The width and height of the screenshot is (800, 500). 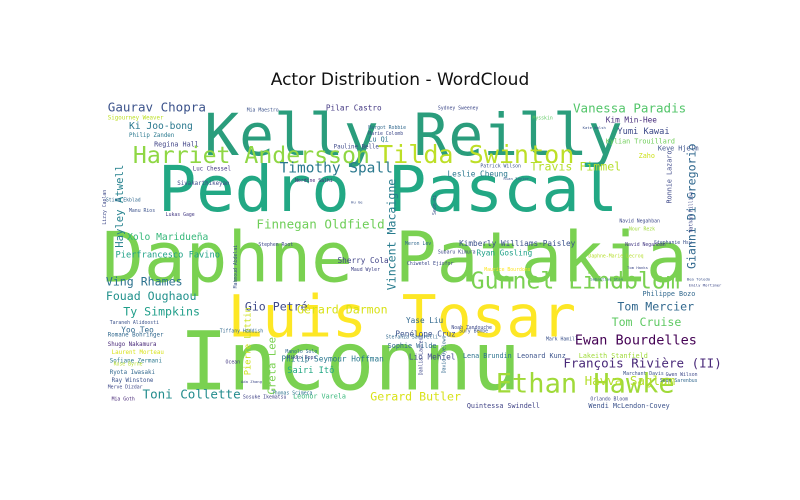 What do you see at coordinates (236, 267) in the screenshot?
I see `word-mahmoud-abdelai: Mahmoud Abdelai` at bounding box center [236, 267].